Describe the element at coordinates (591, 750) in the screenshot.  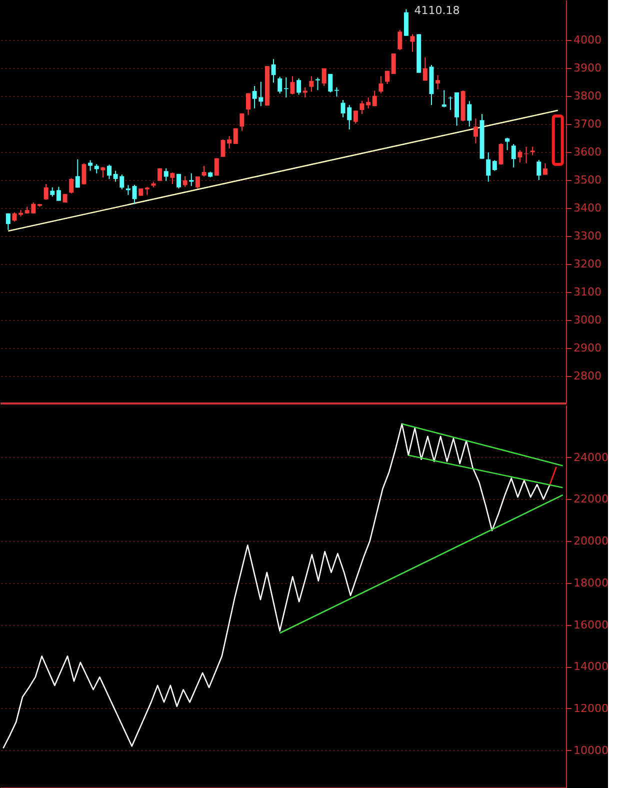
I see `y-tick-label: 10000` at that location.